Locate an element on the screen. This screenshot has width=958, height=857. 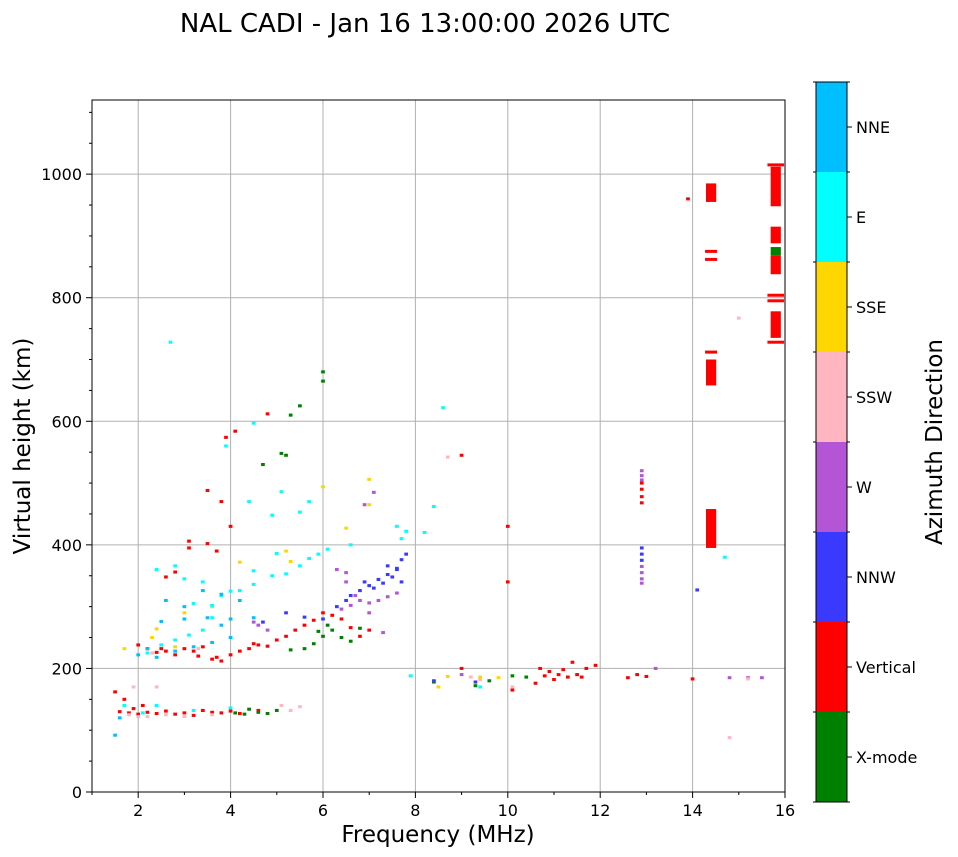
y-tick-label: 400 is located at coordinates (66, 545).